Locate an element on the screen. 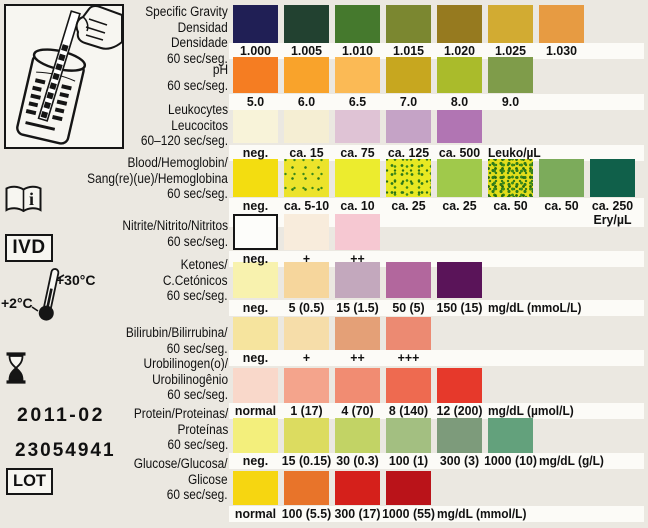 This screenshot has width=648, height=528. patch-value-label: 1.030 is located at coordinates (561, 50).